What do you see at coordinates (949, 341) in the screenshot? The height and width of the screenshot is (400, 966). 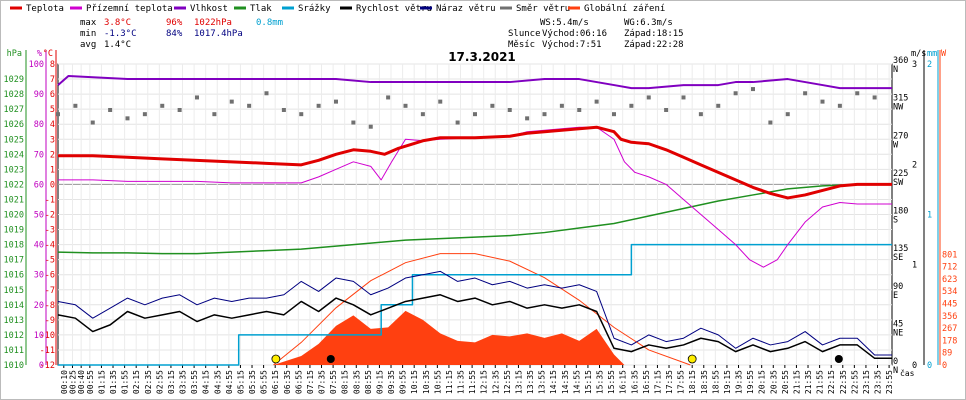 I see `radiation-tick-label: 178` at bounding box center [949, 341].